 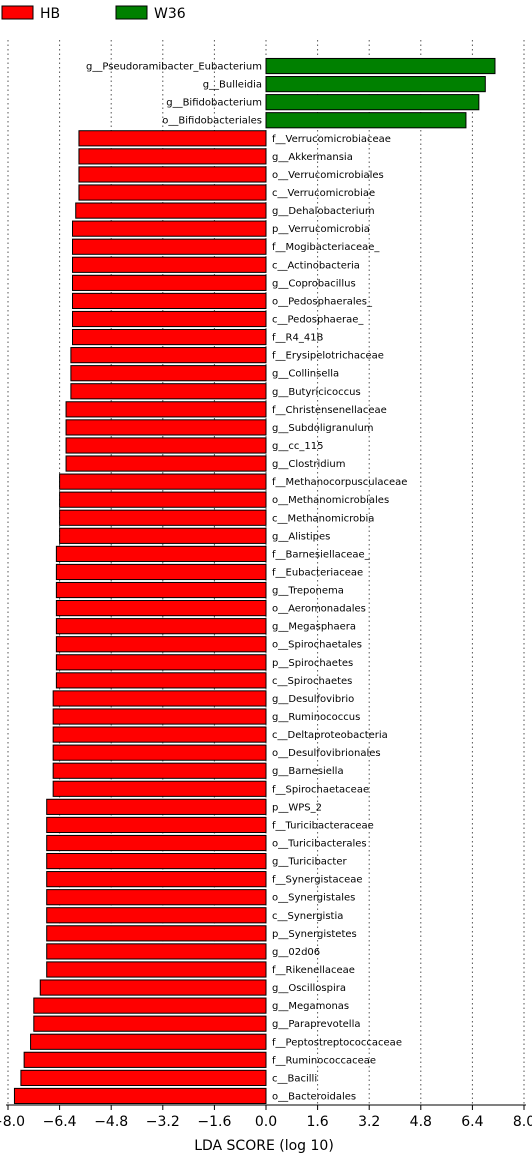 What do you see at coordinates (472, 1122) in the screenshot?
I see `x-tick-label: 6.4` at bounding box center [472, 1122].